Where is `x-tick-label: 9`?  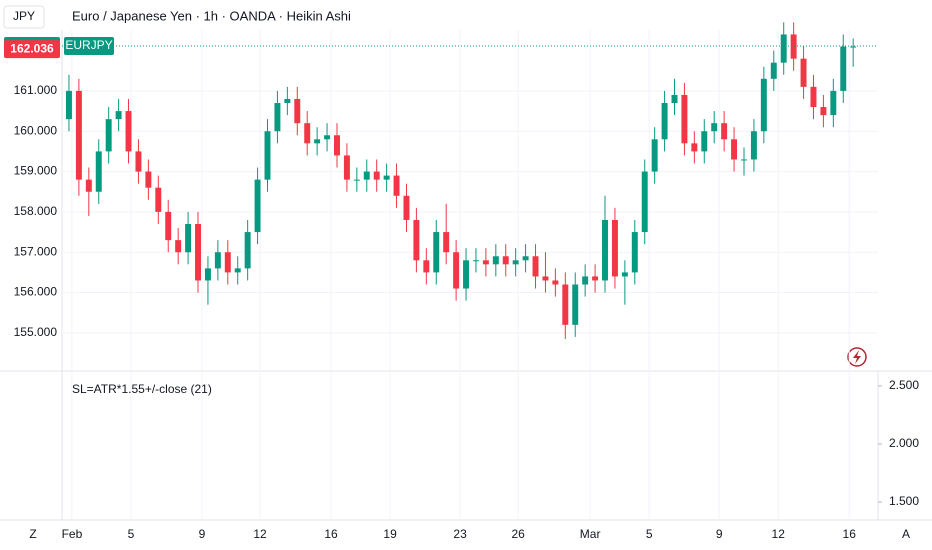 x-tick-label: 9 is located at coordinates (202, 534).